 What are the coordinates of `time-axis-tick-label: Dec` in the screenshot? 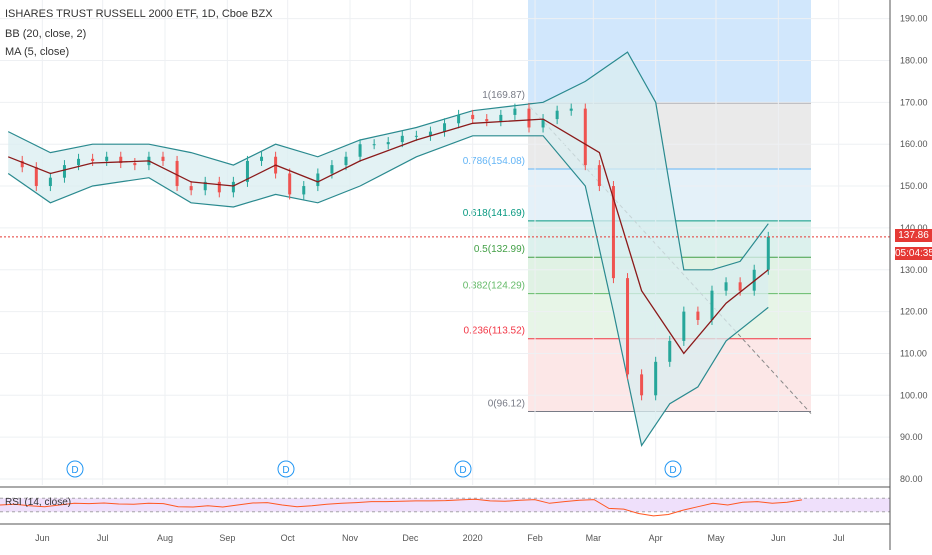 It's located at (410, 538).